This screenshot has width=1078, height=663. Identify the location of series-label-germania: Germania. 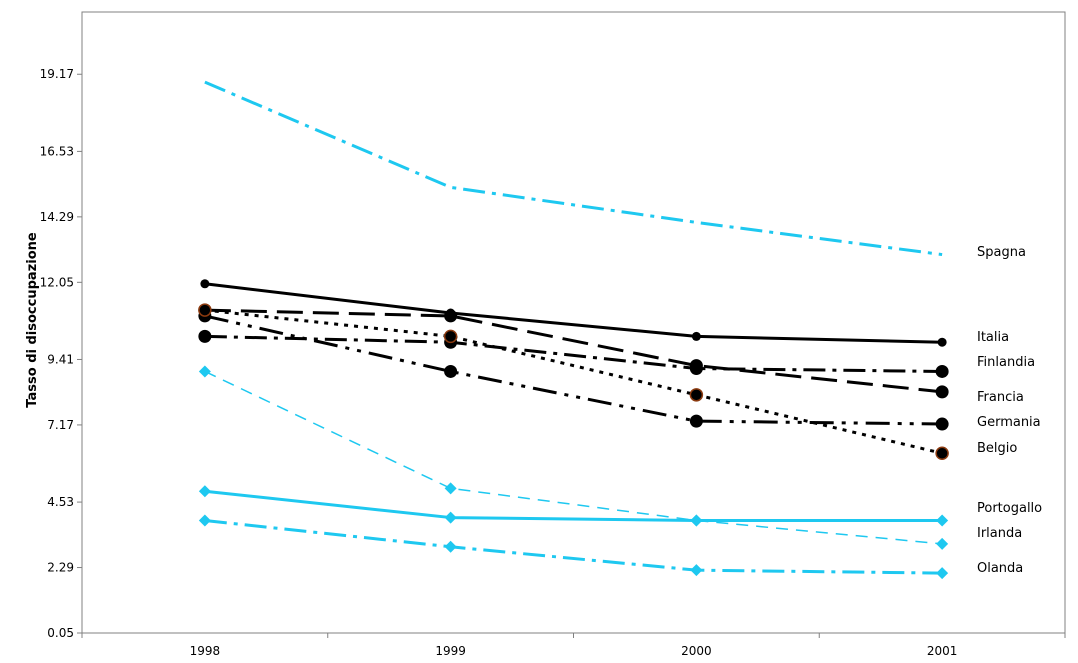
(1009, 422).